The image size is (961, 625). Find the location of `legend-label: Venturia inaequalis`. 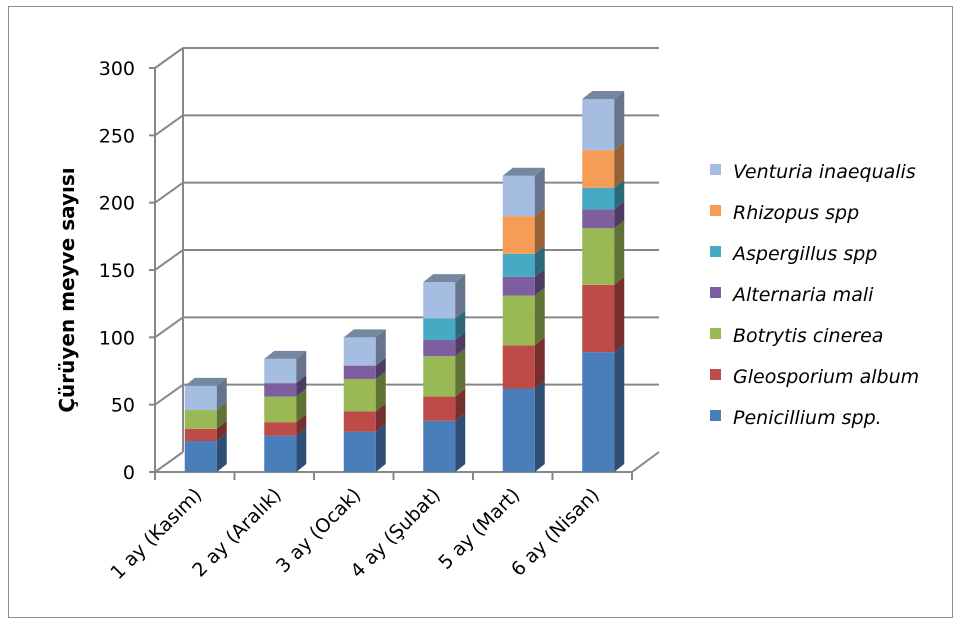

legend-label: Venturia inaequalis is located at coordinates (824, 172).